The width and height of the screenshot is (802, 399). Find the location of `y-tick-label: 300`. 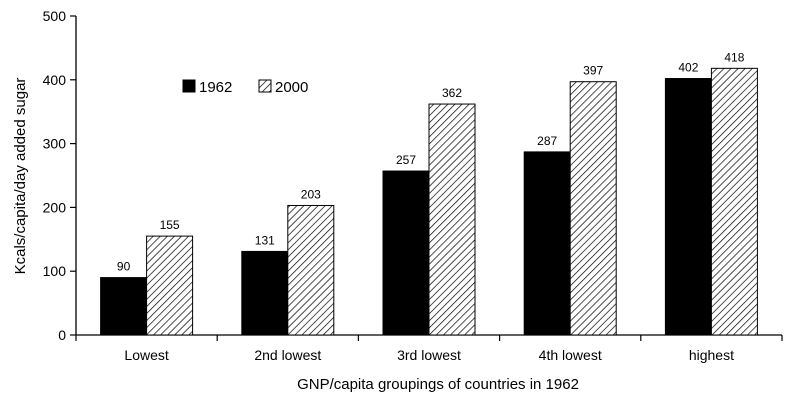

y-tick-label: 300 is located at coordinates (55, 144).